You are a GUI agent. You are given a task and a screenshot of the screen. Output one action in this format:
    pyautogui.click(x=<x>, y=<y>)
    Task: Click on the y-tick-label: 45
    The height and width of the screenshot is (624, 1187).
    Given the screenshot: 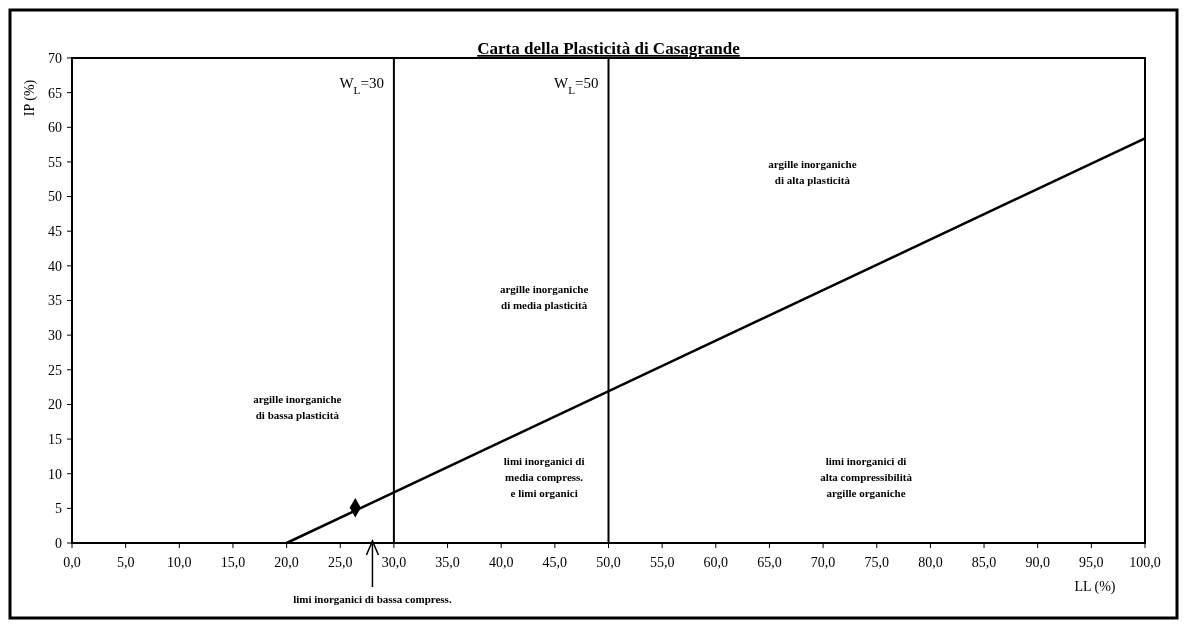 What is the action you would take?
    pyautogui.click(x=55, y=232)
    